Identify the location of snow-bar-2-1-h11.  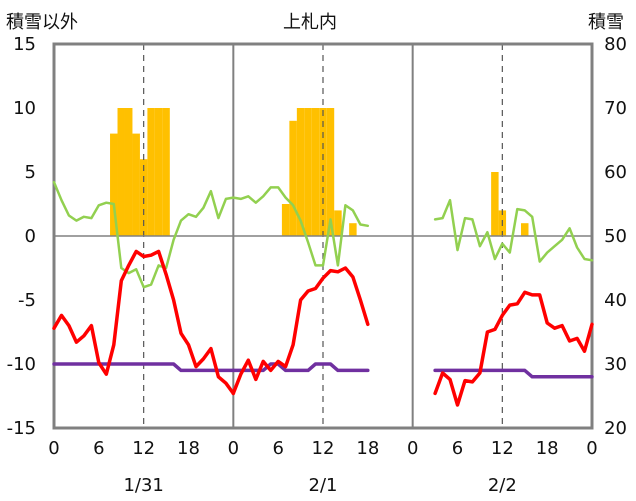
(315, 172).